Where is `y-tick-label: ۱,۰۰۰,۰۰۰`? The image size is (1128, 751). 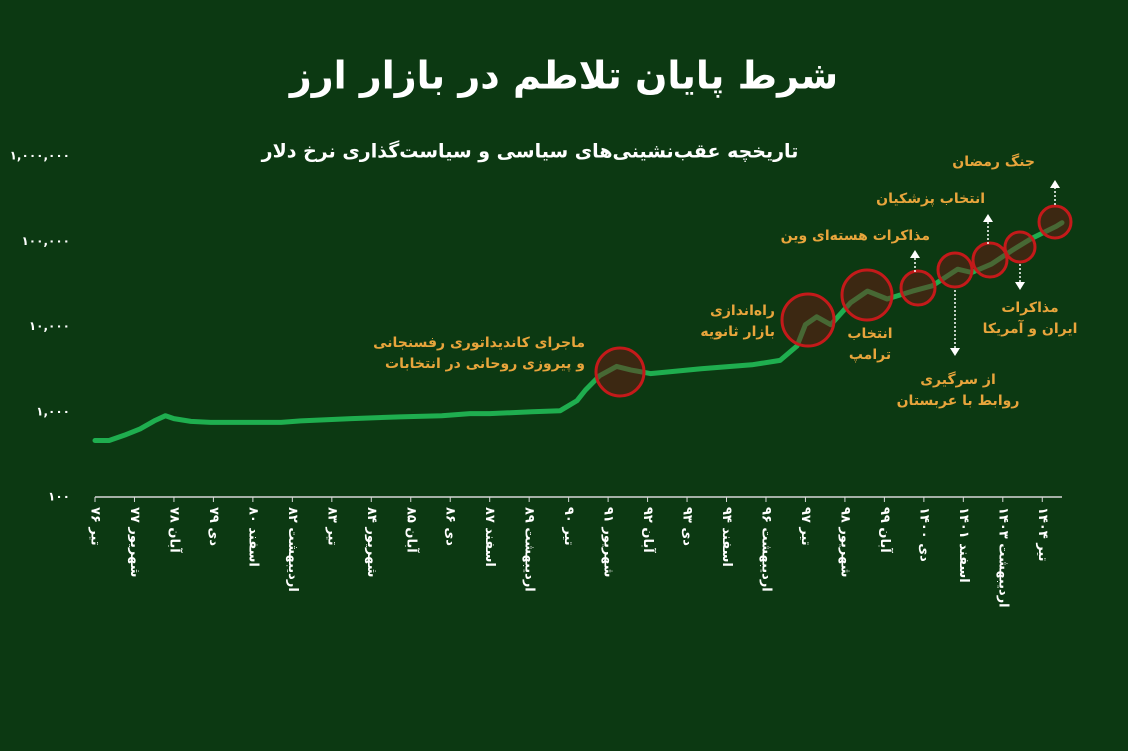 y-tick-label: ۱,۰۰۰,۰۰۰ is located at coordinates (40, 156).